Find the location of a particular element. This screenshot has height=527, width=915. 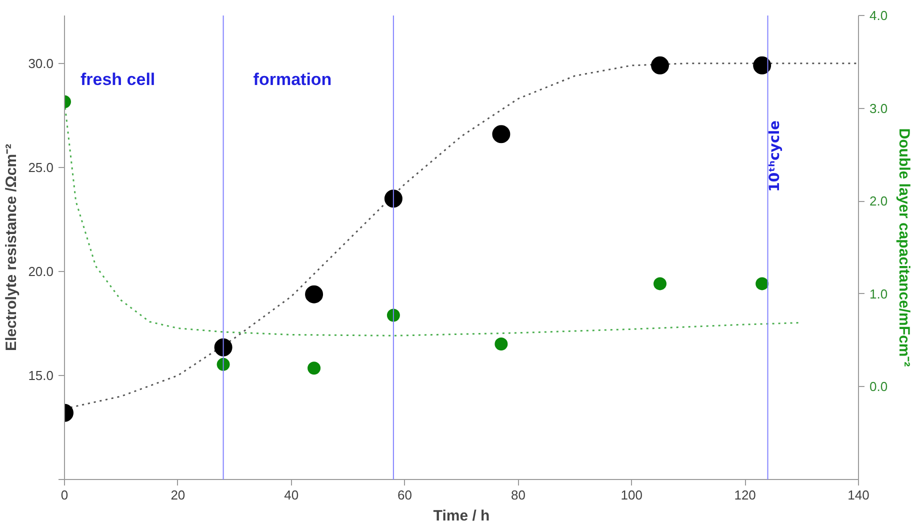

x-tick-label: 140 is located at coordinates (859, 495).